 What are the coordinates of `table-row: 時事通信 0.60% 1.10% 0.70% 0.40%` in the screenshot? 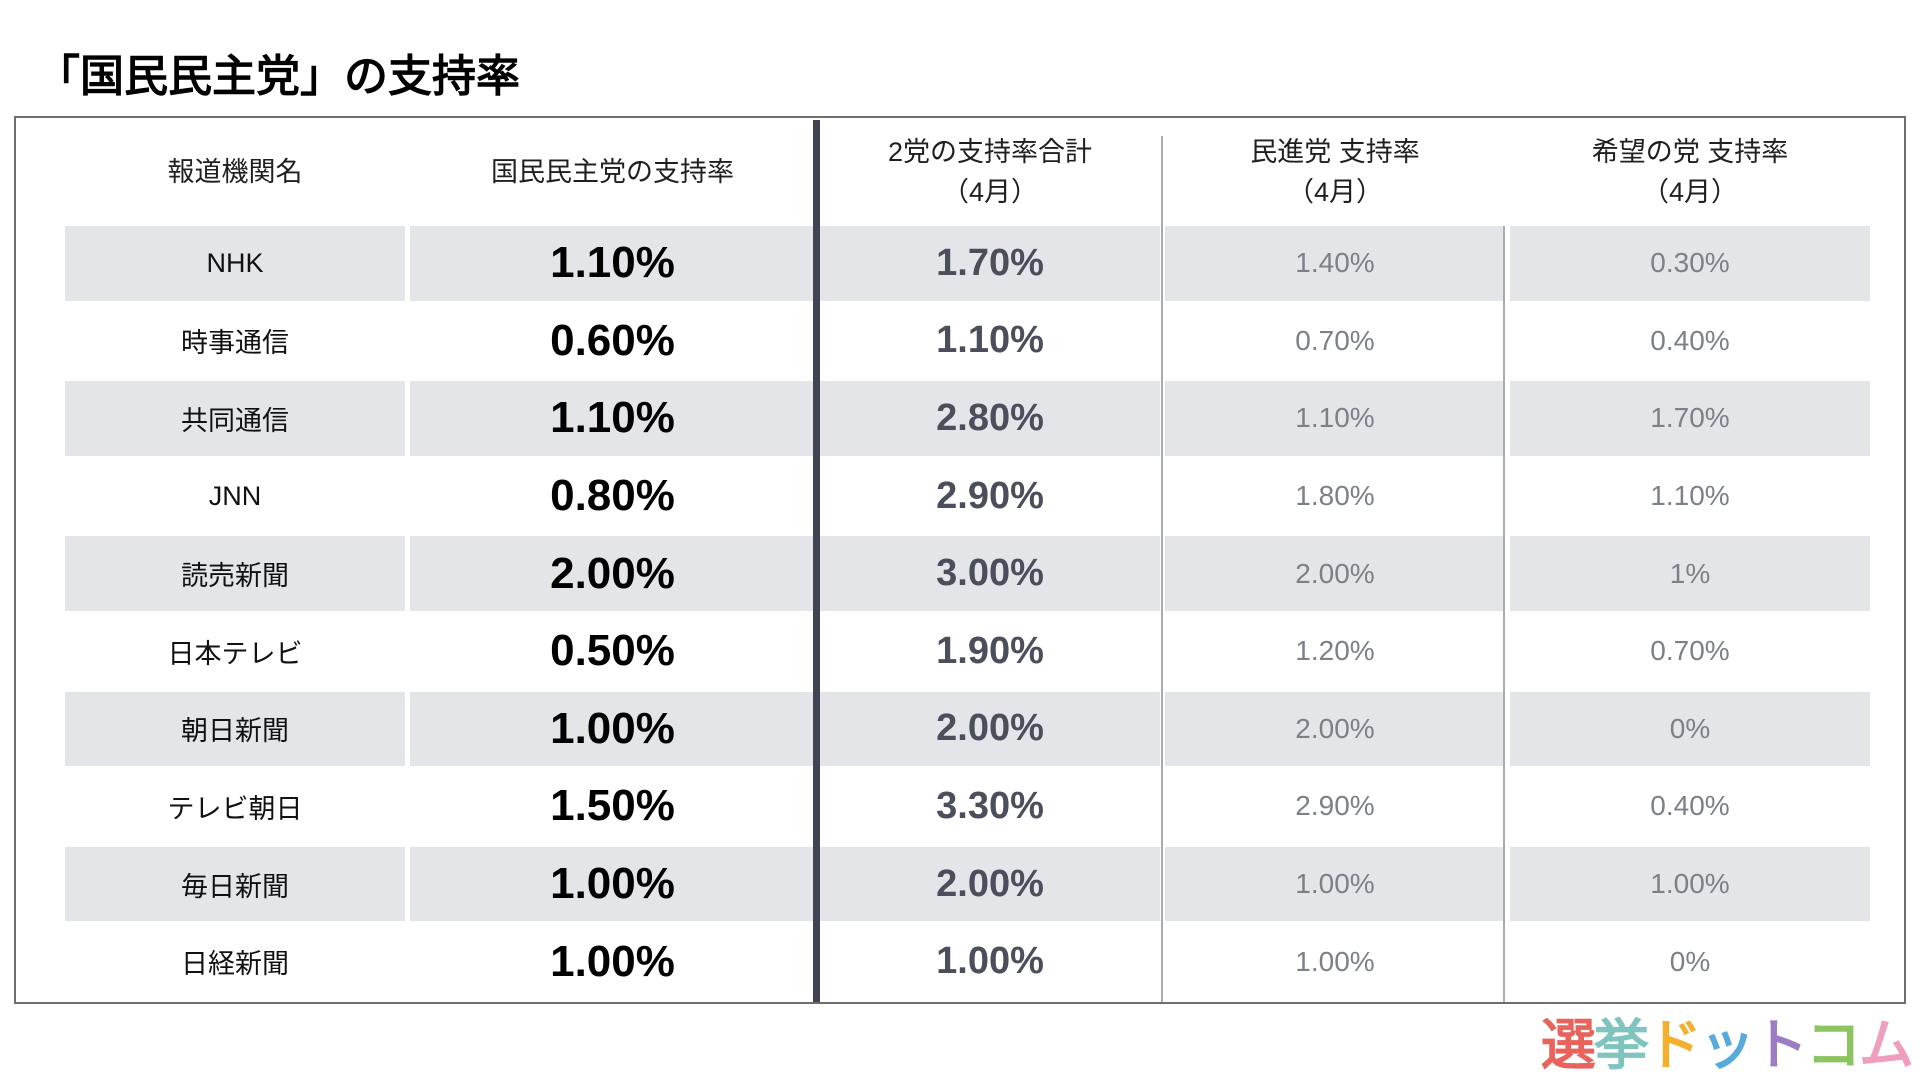 It's located at (960, 343).